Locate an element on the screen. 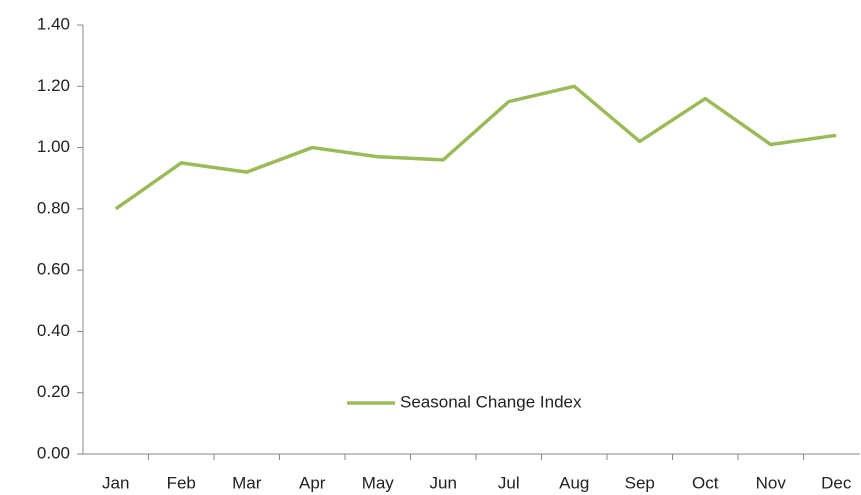  x-tick-label: Apr is located at coordinates (312, 482).